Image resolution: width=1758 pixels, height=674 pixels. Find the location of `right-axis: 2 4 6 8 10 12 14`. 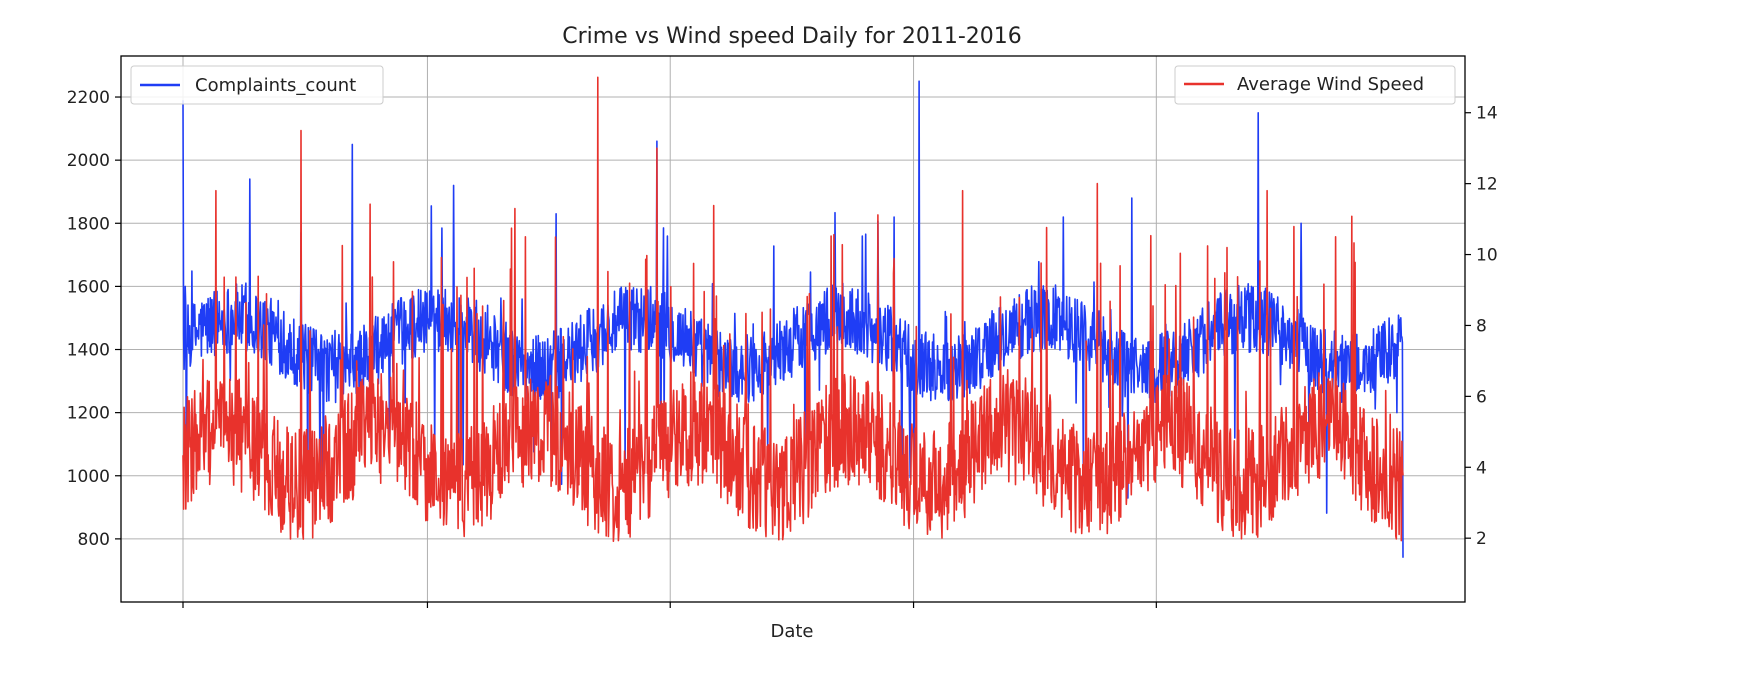

right-axis: 2 4 6 8 10 12 14 is located at coordinates (1481, 326).